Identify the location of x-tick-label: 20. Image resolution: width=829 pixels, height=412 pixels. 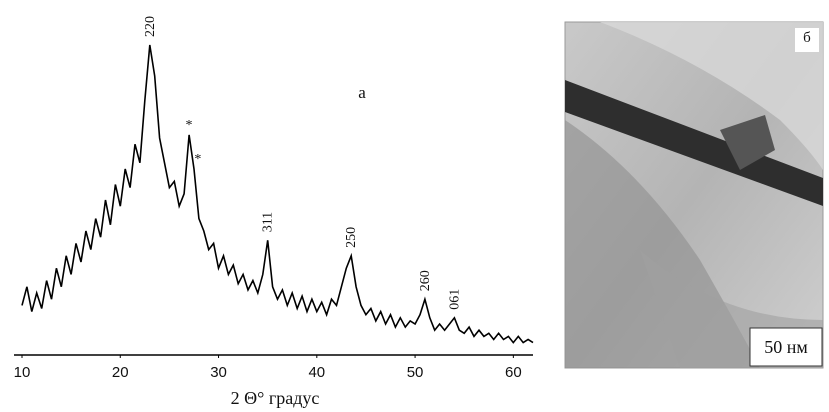
(120, 372).